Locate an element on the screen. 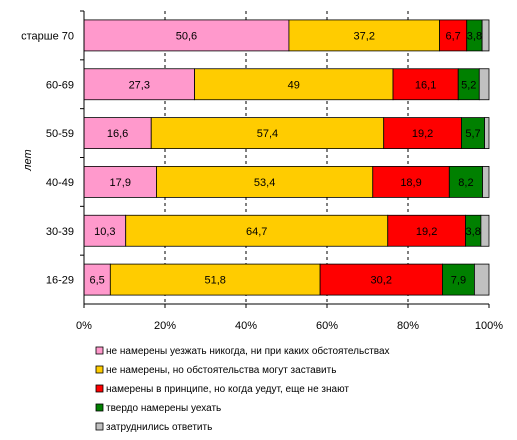 The width and height of the screenshot is (517, 440). data-label: 37,2 is located at coordinates (364, 36).